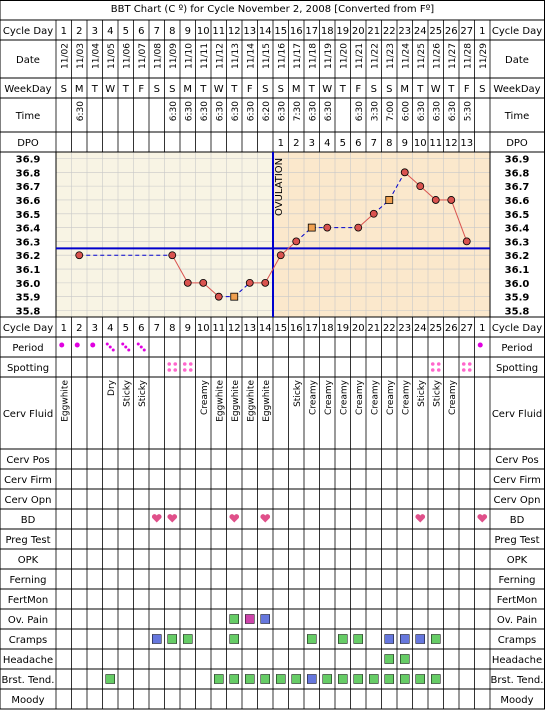  What do you see at coordinates (95, 31) in the screenshot?
I see `cycle_day-value: 3` at bounding box center [95, 31].